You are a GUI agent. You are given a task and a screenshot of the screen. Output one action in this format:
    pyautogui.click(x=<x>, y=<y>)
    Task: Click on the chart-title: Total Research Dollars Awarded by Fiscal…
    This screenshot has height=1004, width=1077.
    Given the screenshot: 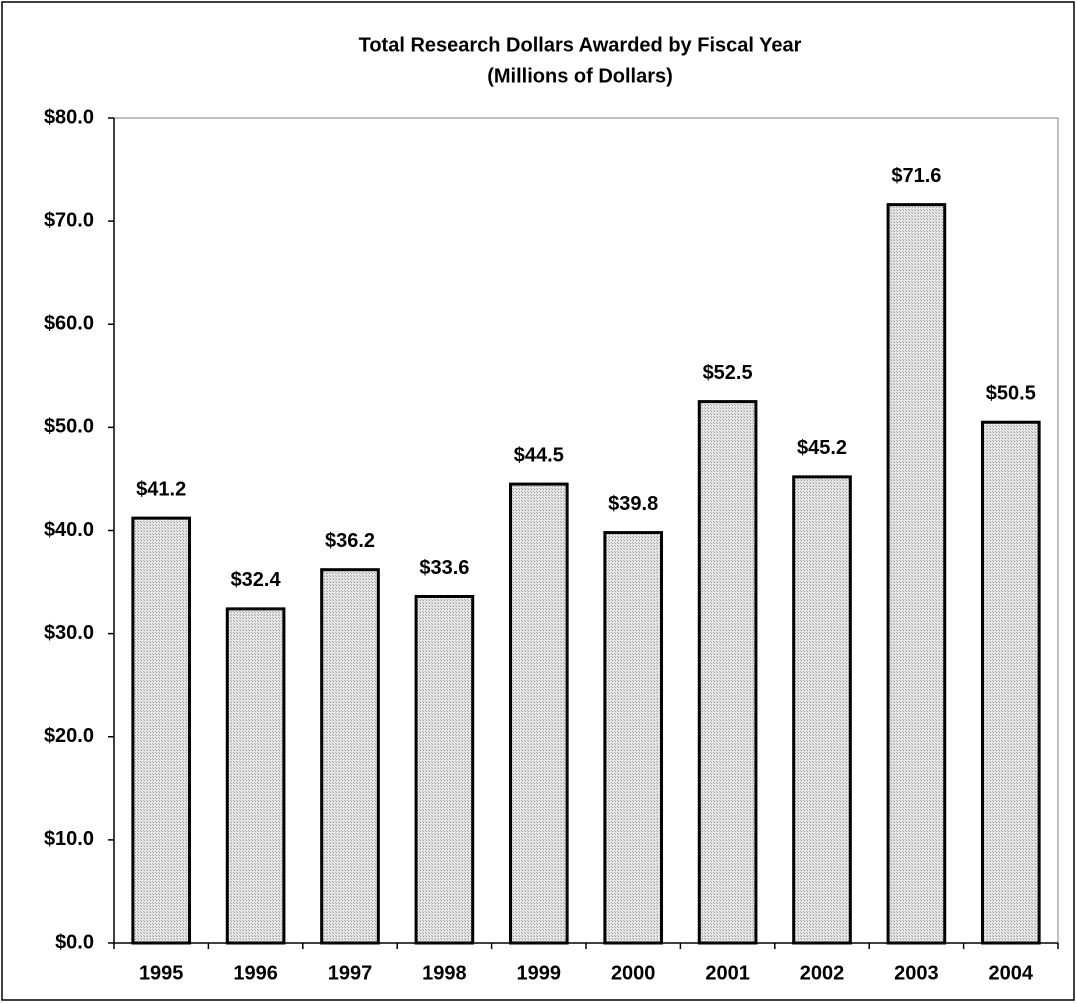 What is the action you would take?
    pyautogui.click(x=580, y=45)
    